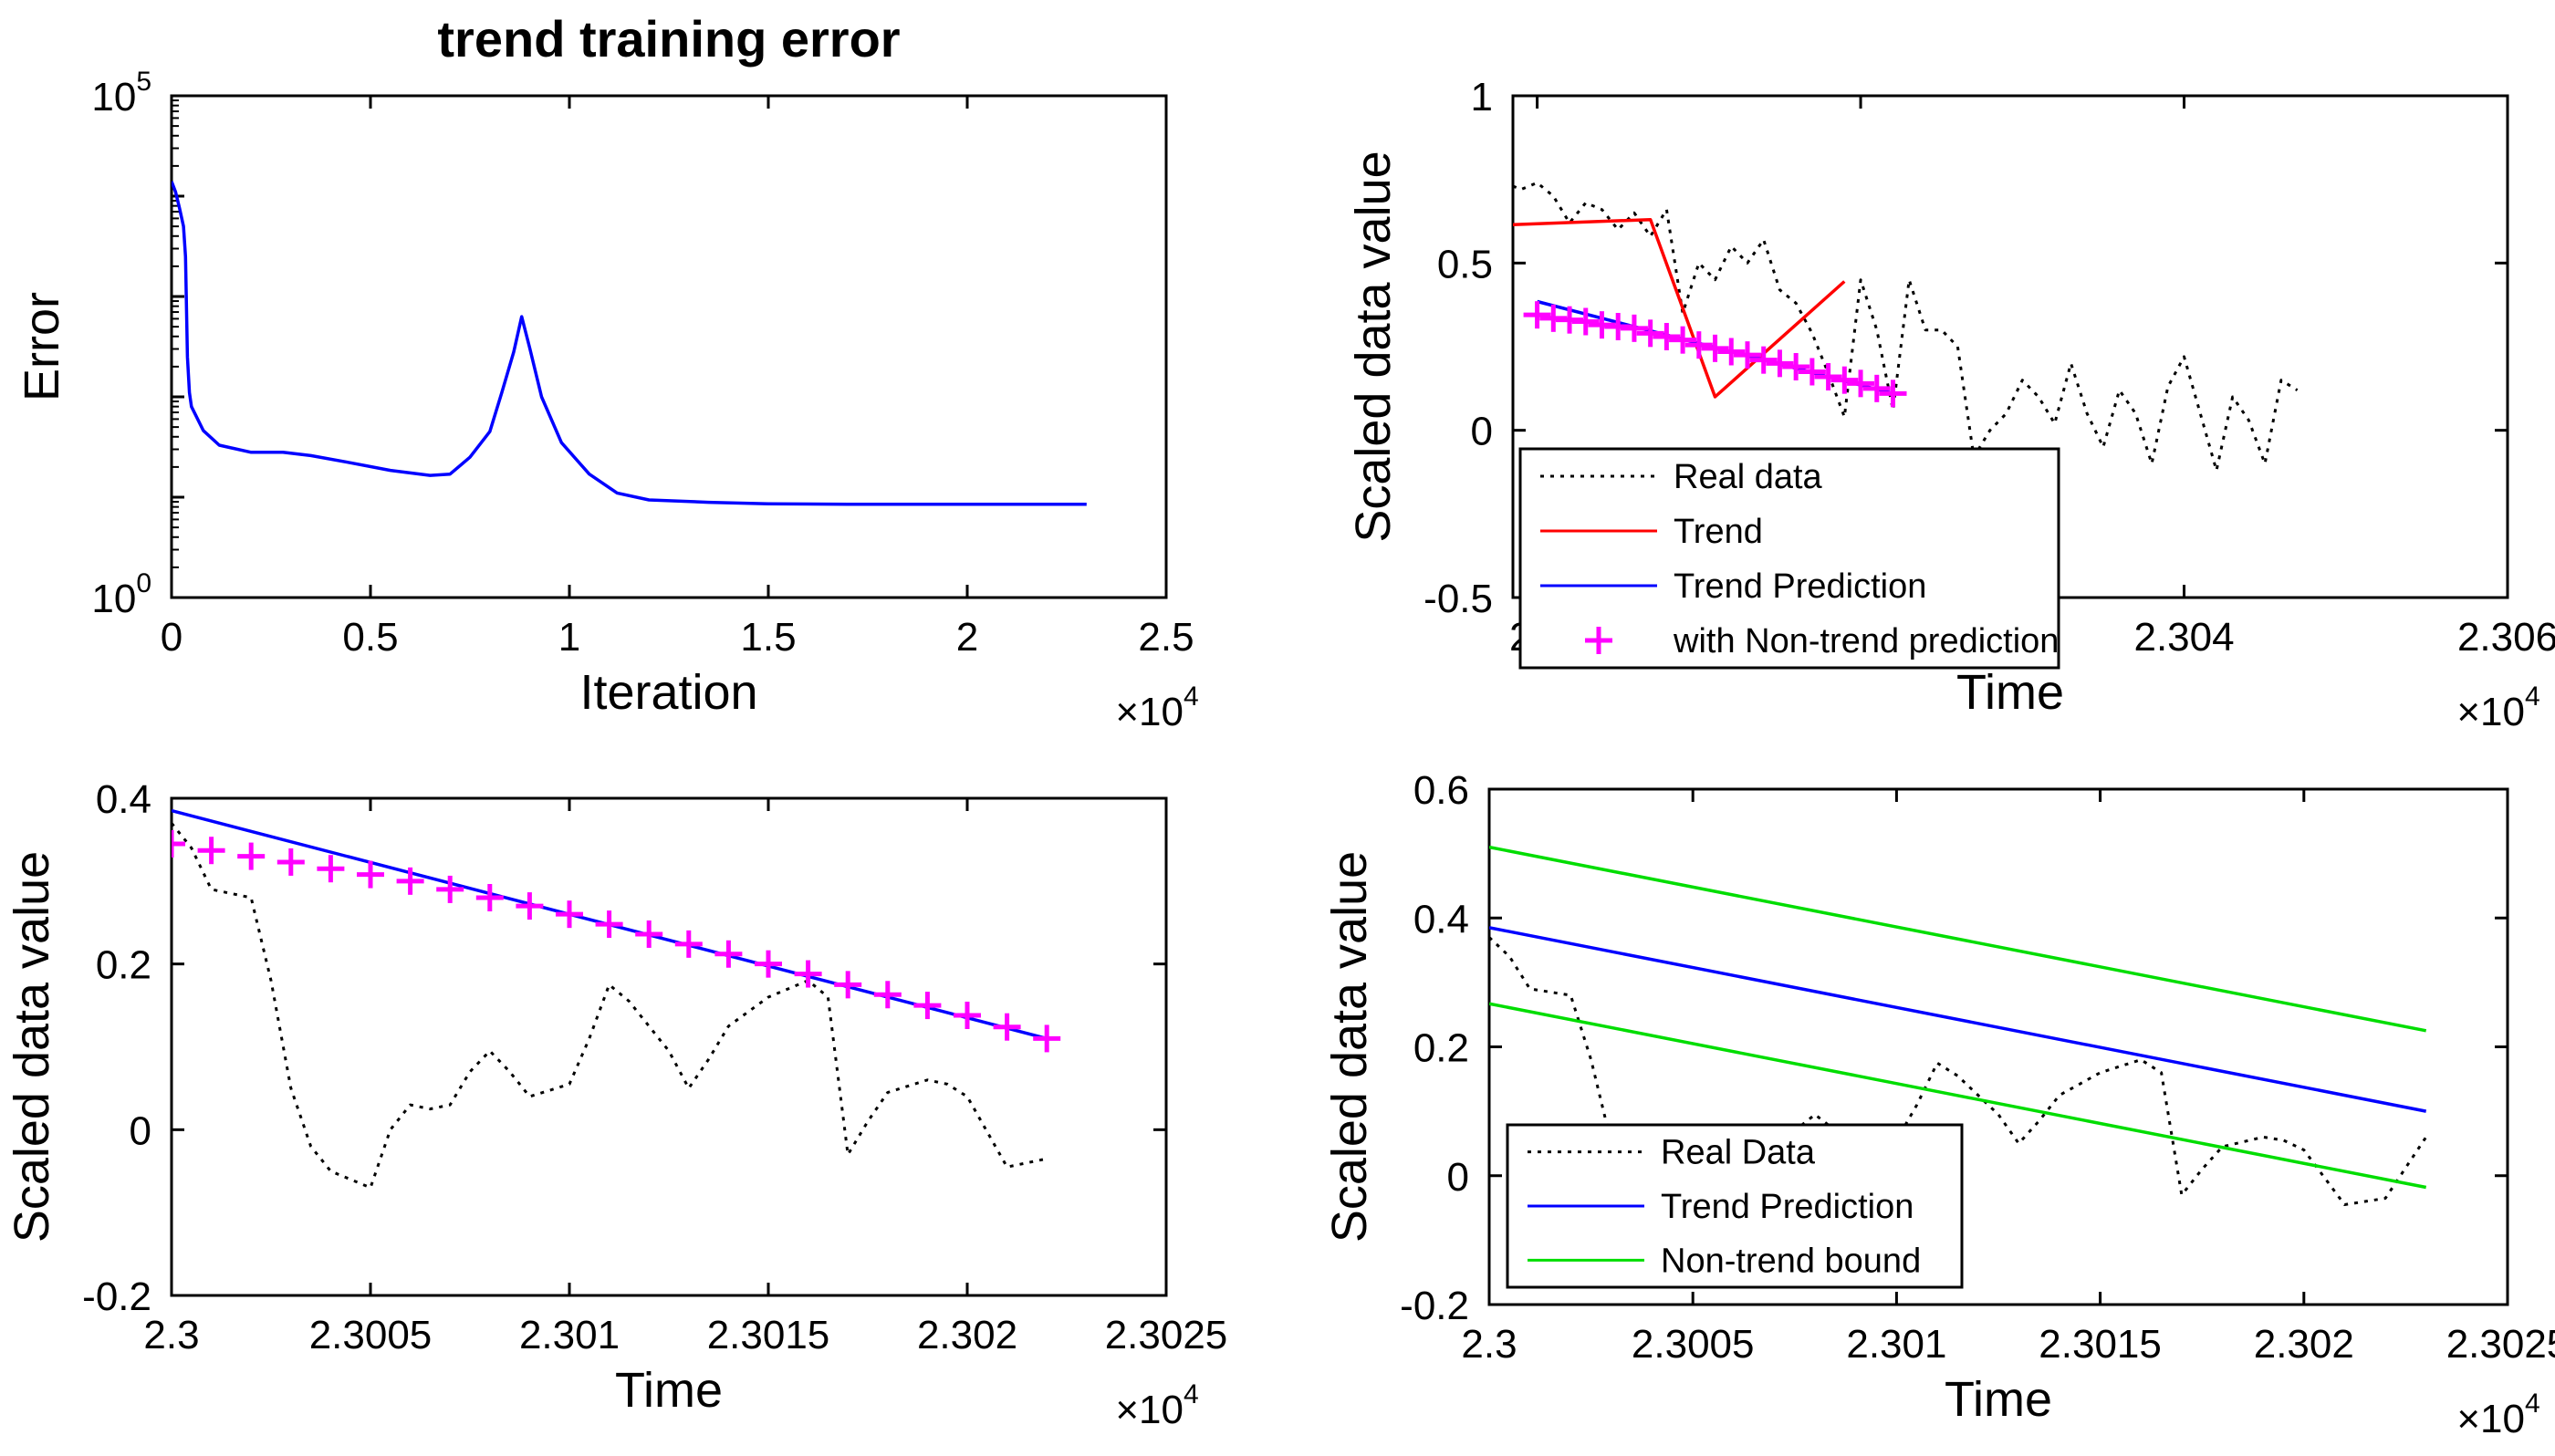 The width and height of the screenshot is (2555, 1456). Describe the element at coordinates (1441, 1048) in the screenshot. I see `y-tick-label: 0.2` at that location.